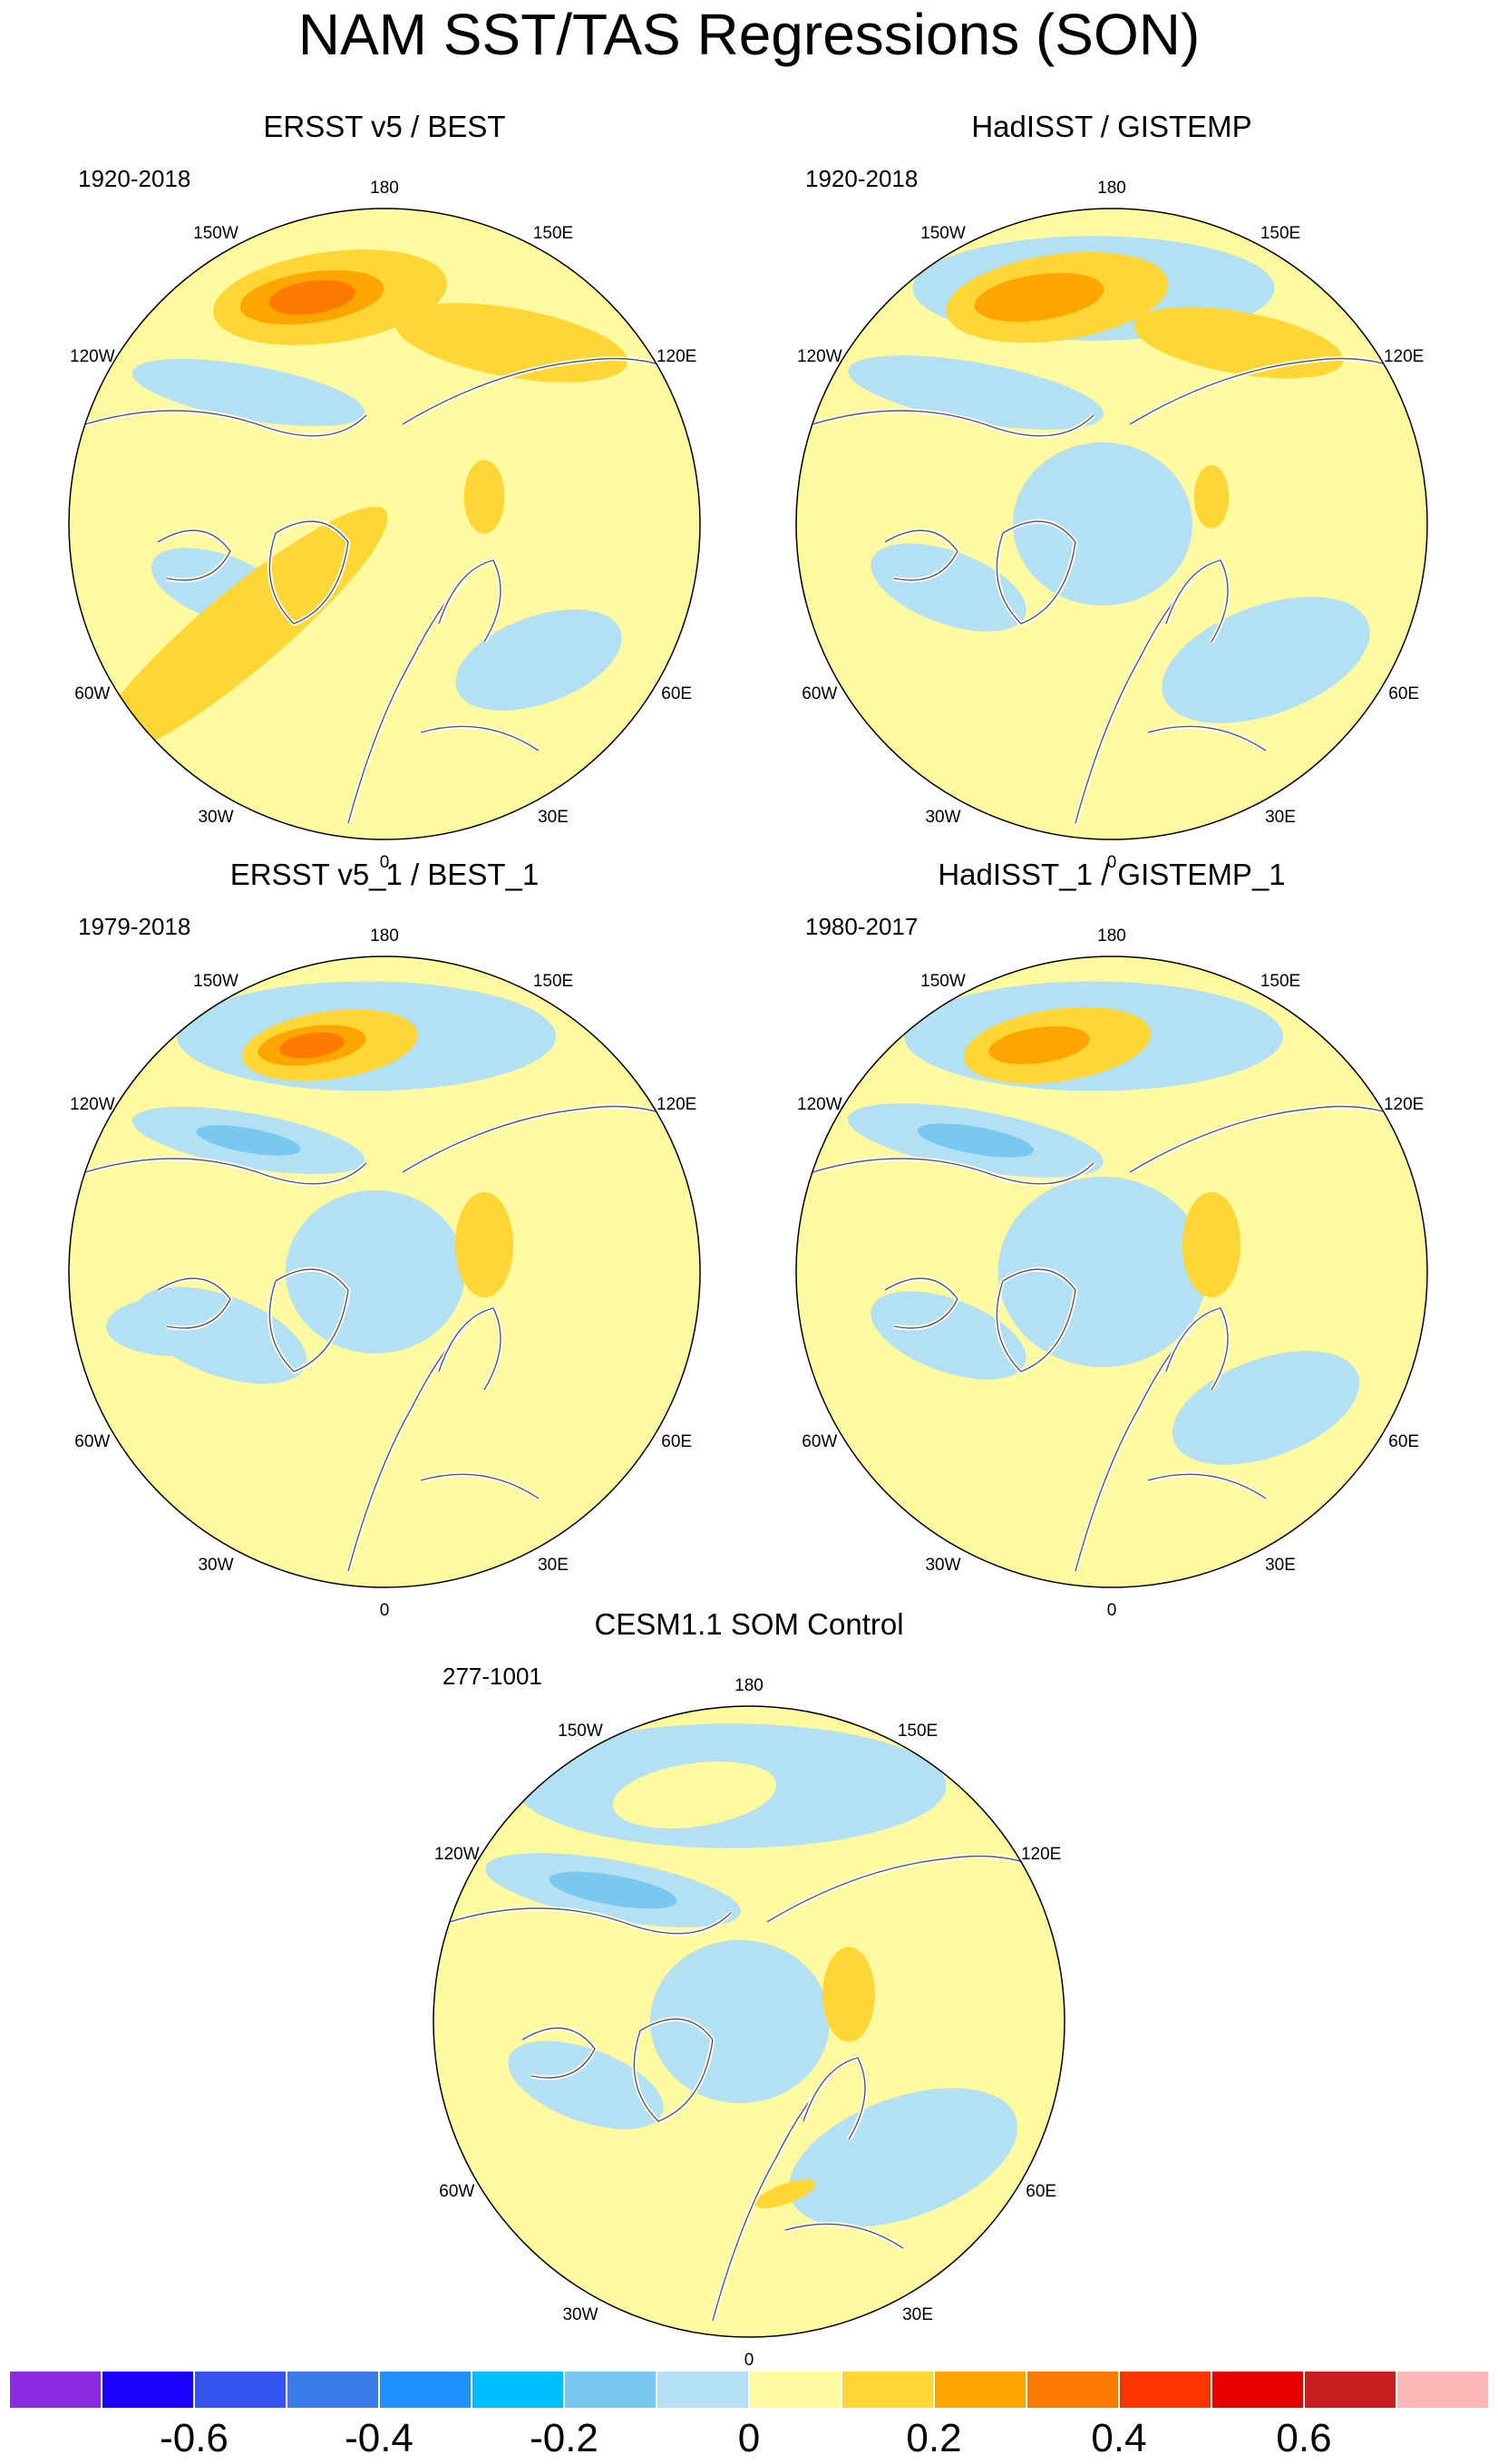  I want to click on panel-title: ERSST v5_1 / BEST_1, so click(384, 874).